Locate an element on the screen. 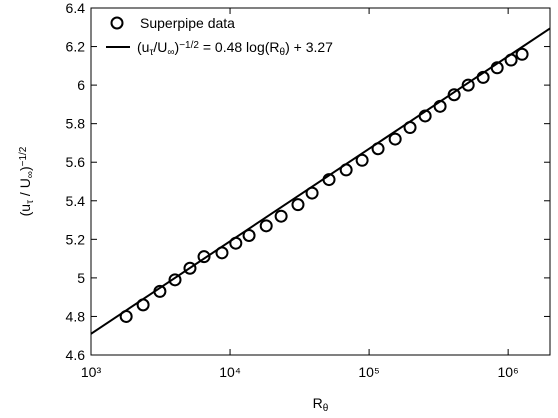  text-part: / U is located at coordinates (25, 189).